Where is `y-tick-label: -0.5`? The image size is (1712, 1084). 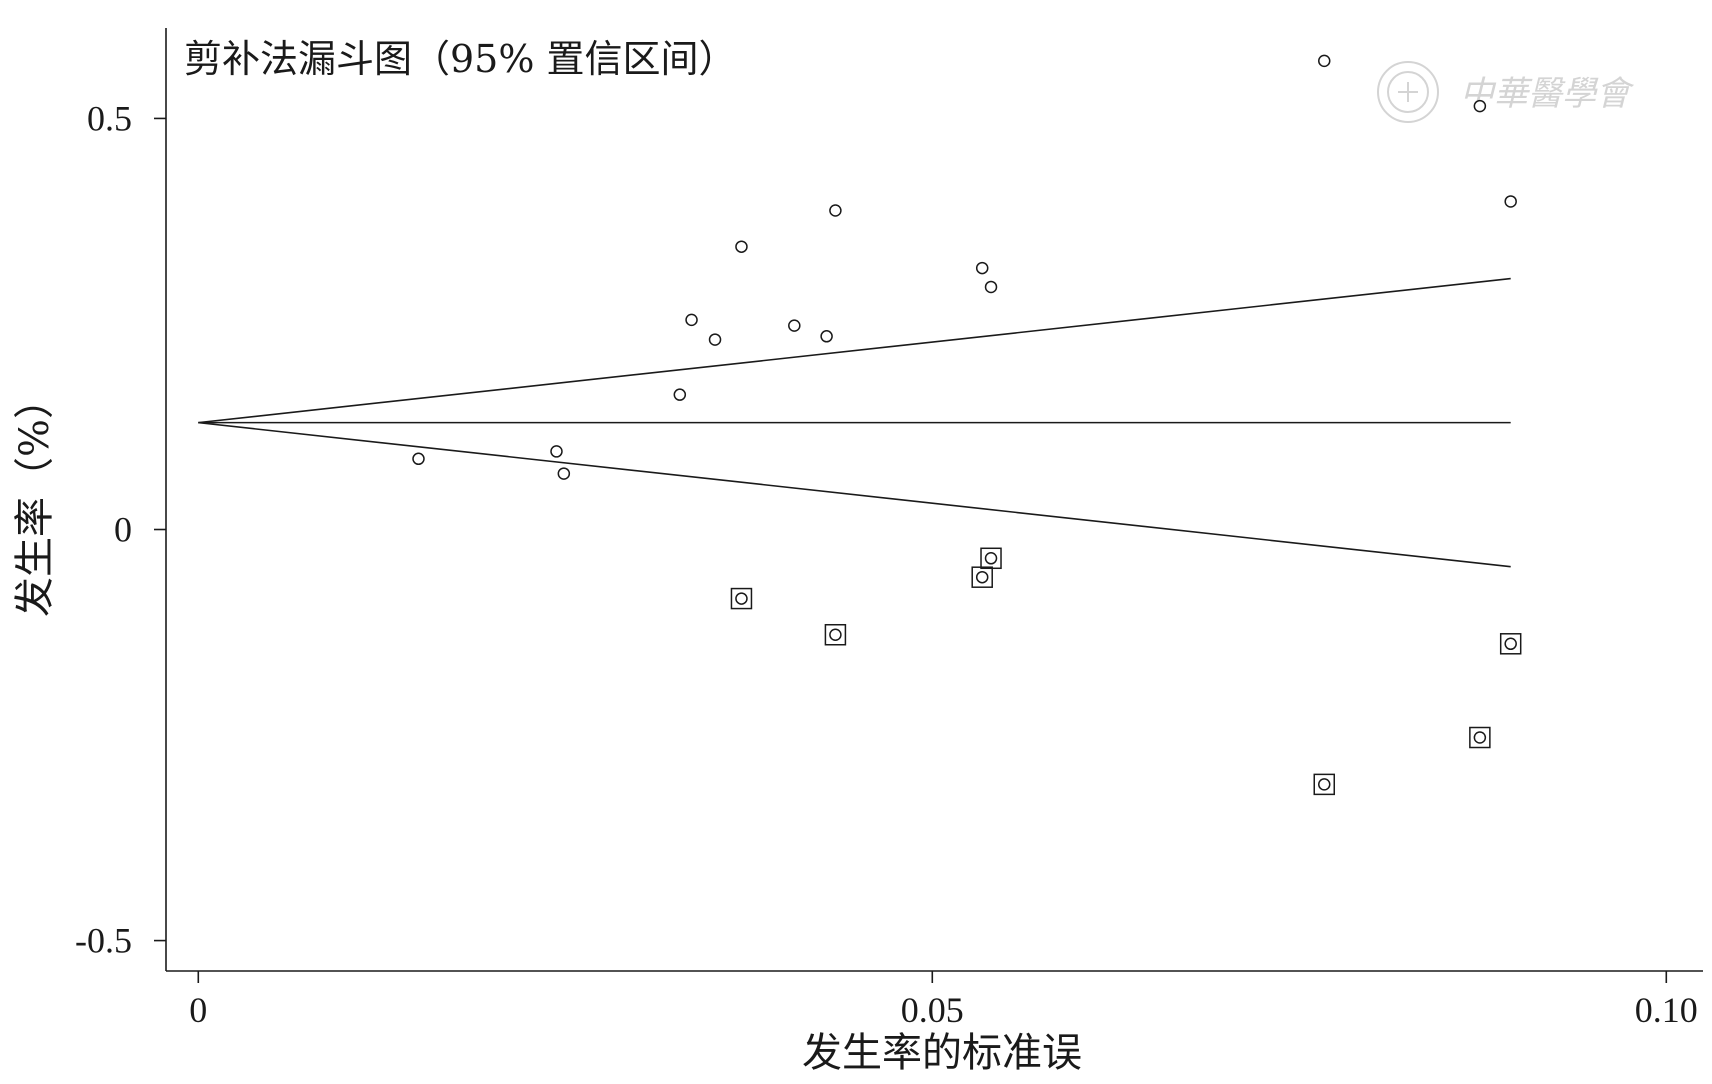 y-tick-label: -0.5 is located at coordinates (103, 941).